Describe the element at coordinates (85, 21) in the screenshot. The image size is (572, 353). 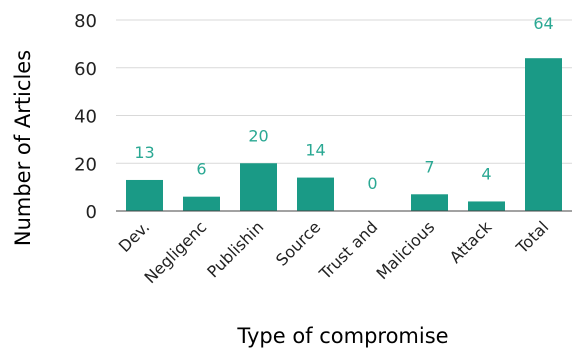
I see `y-tick-label: 80` at that location.